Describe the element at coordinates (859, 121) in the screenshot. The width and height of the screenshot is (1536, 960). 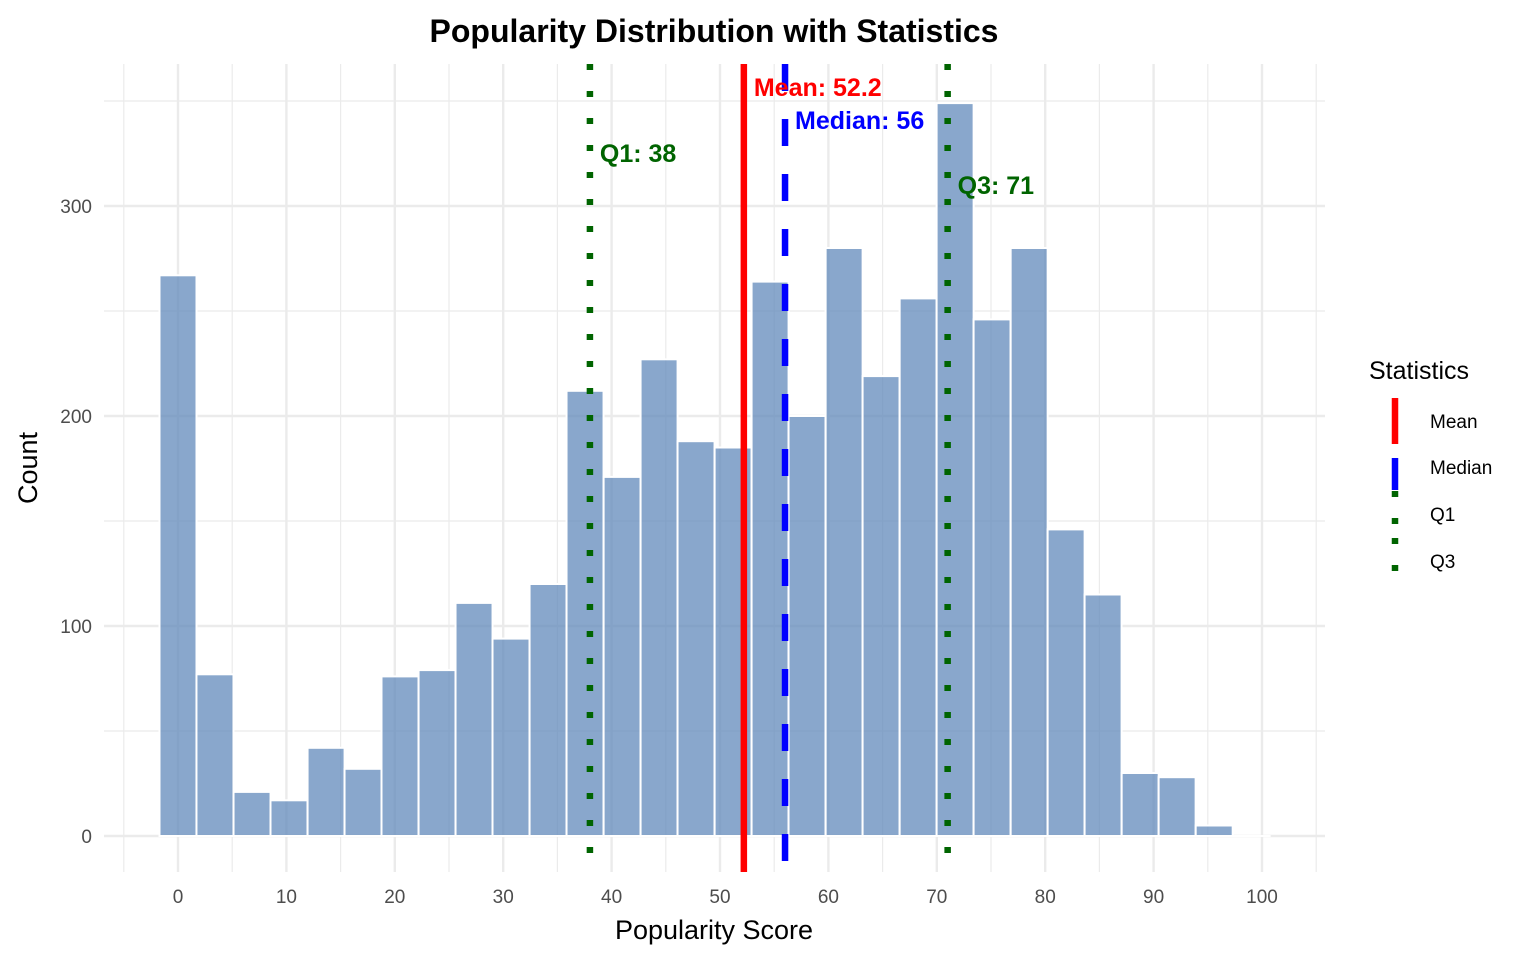
I see `stat-label-median: Median: 56` at that location.